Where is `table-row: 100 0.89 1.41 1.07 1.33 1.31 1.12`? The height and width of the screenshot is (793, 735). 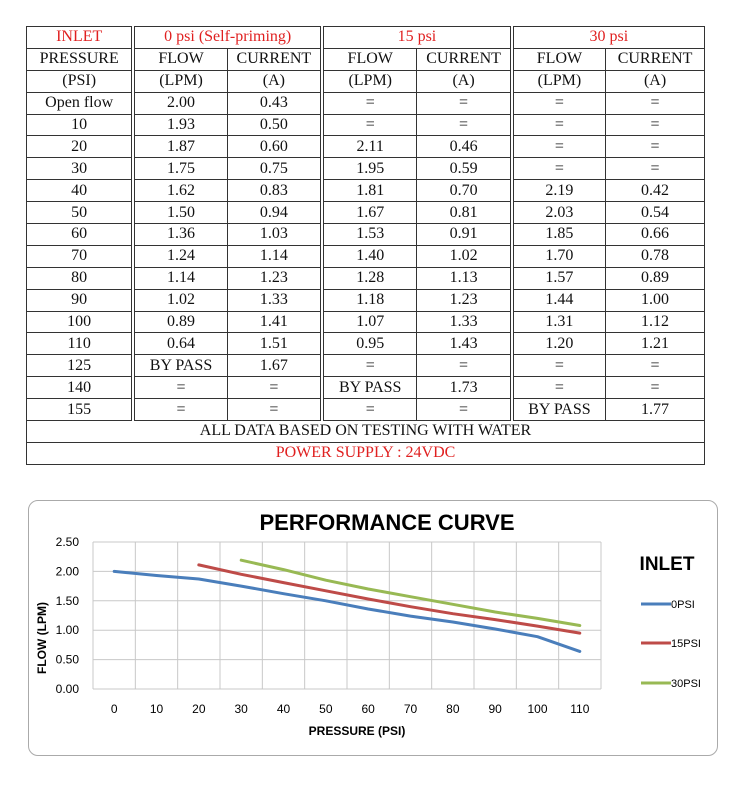 table-row: 100 0.89 1.41 1.07 1.33 1.31 1.12 is located at coordinates (365, 322).